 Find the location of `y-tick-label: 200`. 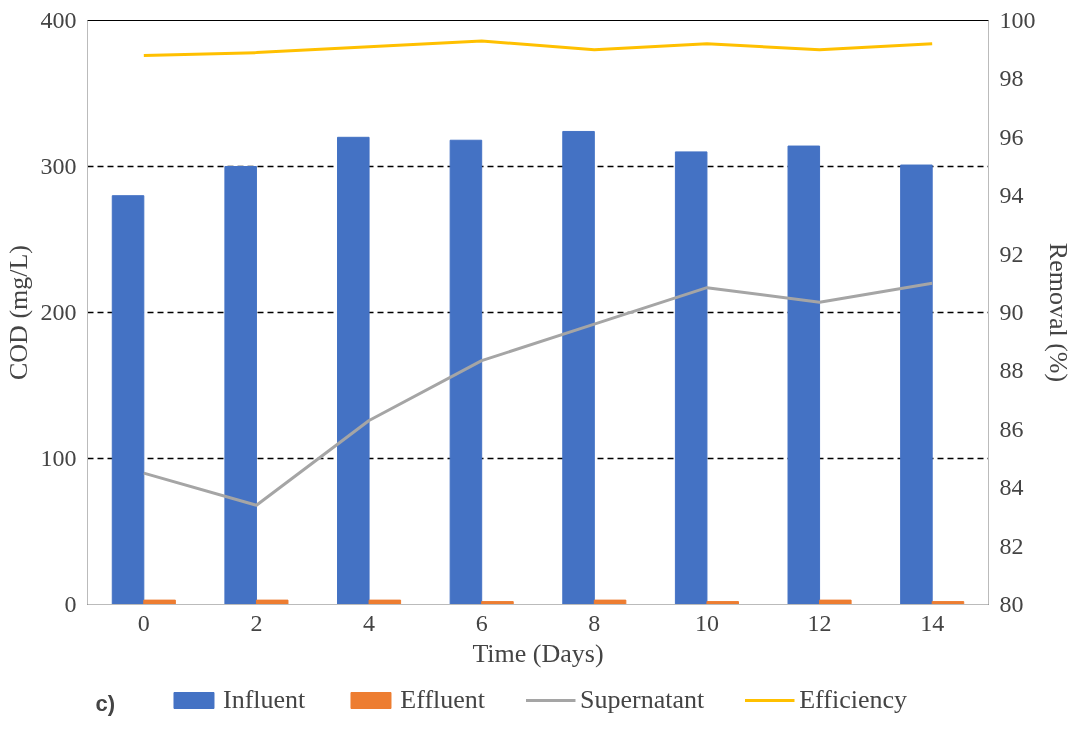

y-tick-label: 200 is located at coordinates (58, 312).